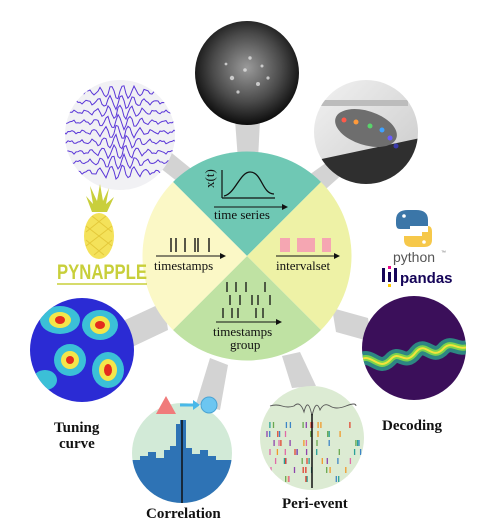 This screenshot has width=500, height=526. What do you see at coordinates (443, 253) in the screenshot?
I see `python-trademark: ™` at bounding box center [443, 253].